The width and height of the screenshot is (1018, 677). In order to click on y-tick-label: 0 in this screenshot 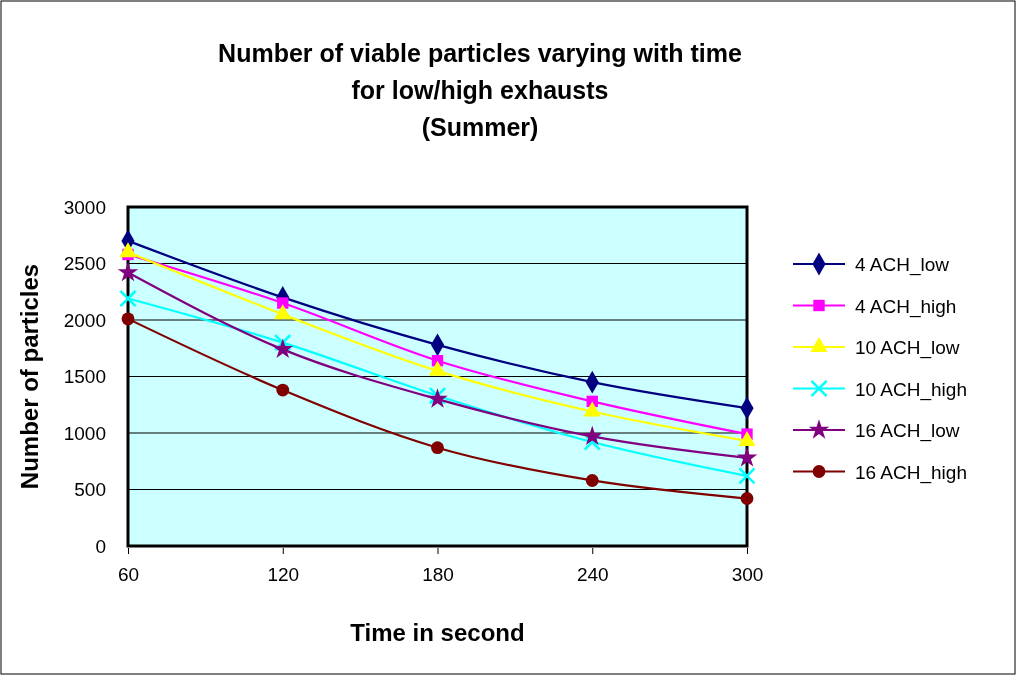, I will do `click(100, 546)`.